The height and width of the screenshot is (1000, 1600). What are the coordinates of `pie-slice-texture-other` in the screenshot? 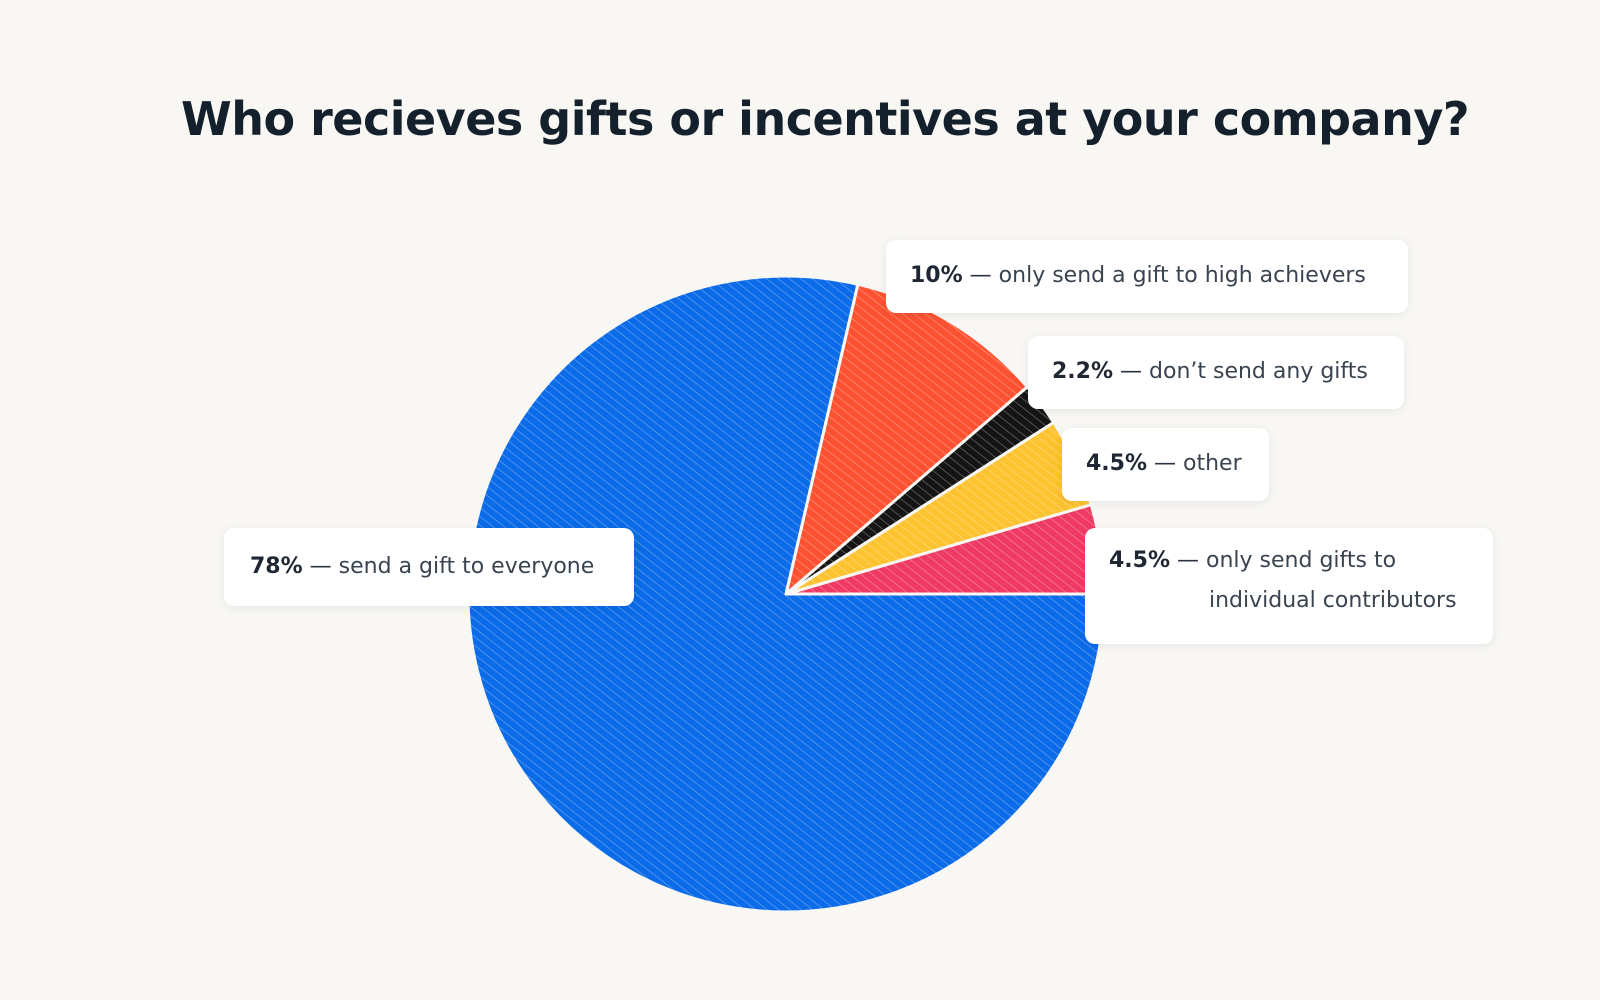 It's located at (939, 508).